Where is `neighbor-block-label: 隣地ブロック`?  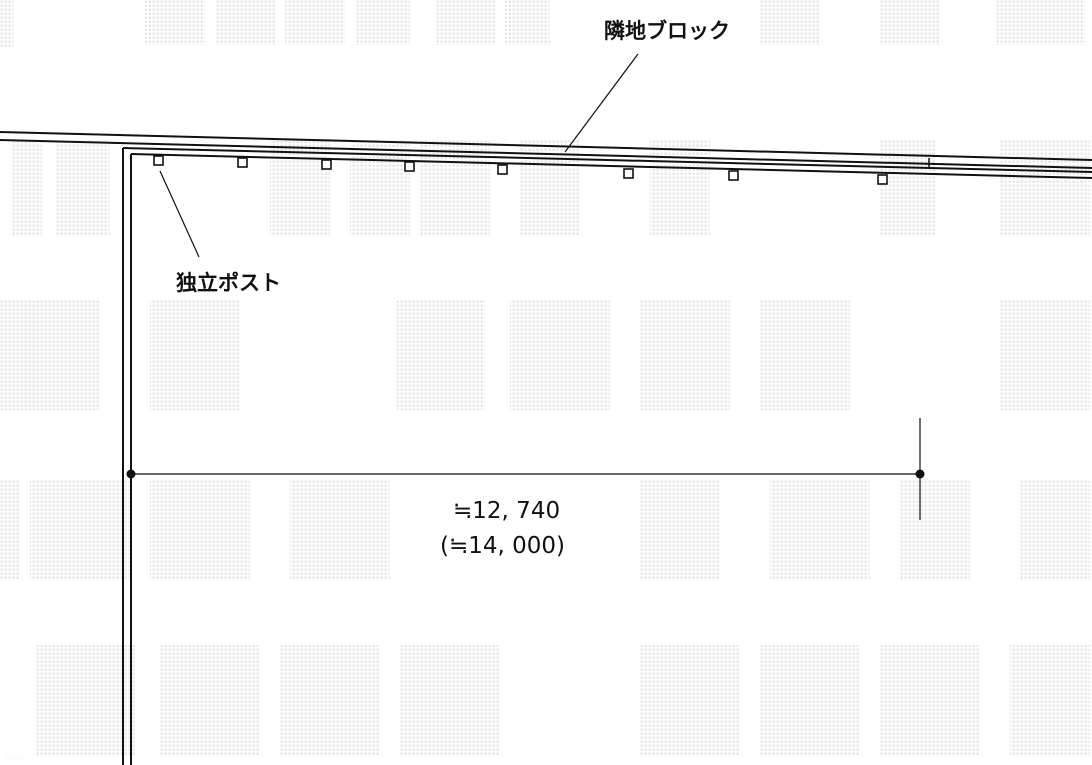
neighbor-block-label: 隣地ブロック is located at coordinates (667, 31).